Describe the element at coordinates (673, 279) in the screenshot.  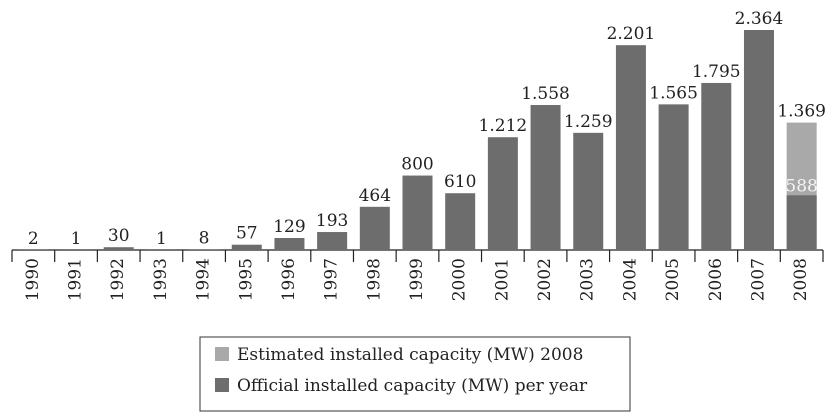
I see `x-tick-label: 2005` at that location.